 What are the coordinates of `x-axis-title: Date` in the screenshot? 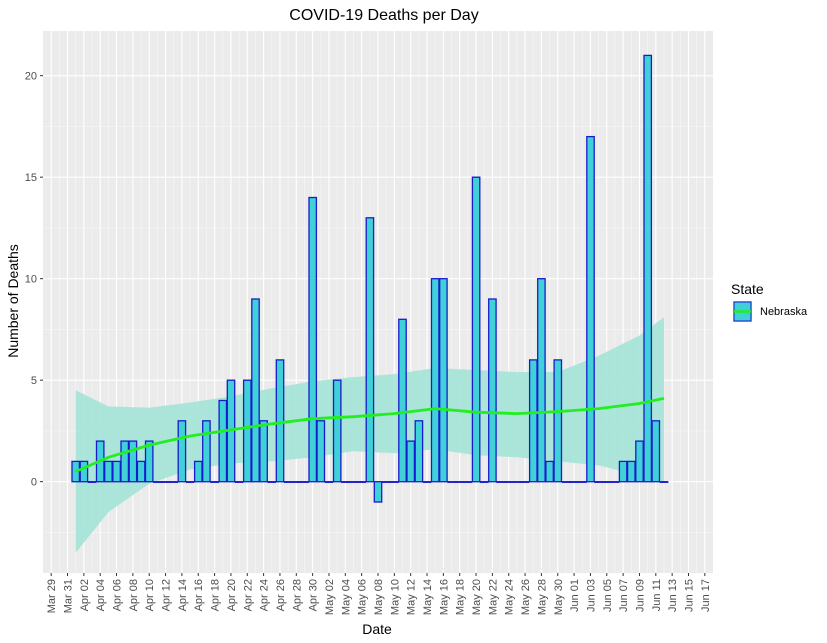 It's located at (377, 629).